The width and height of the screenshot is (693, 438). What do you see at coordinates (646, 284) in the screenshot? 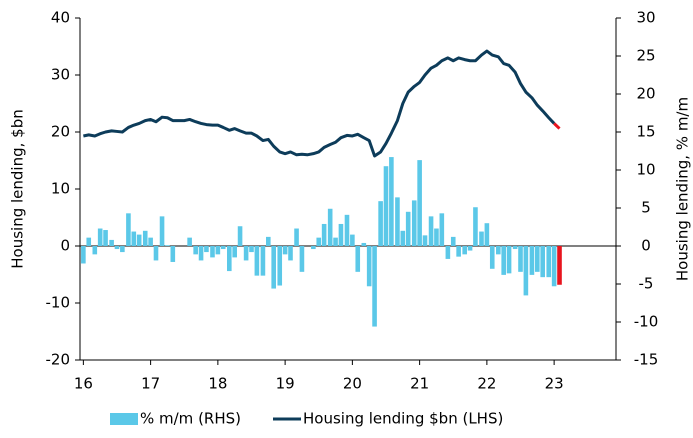
I see `y2-tick-label: -5` at bounding box center [646, 284].